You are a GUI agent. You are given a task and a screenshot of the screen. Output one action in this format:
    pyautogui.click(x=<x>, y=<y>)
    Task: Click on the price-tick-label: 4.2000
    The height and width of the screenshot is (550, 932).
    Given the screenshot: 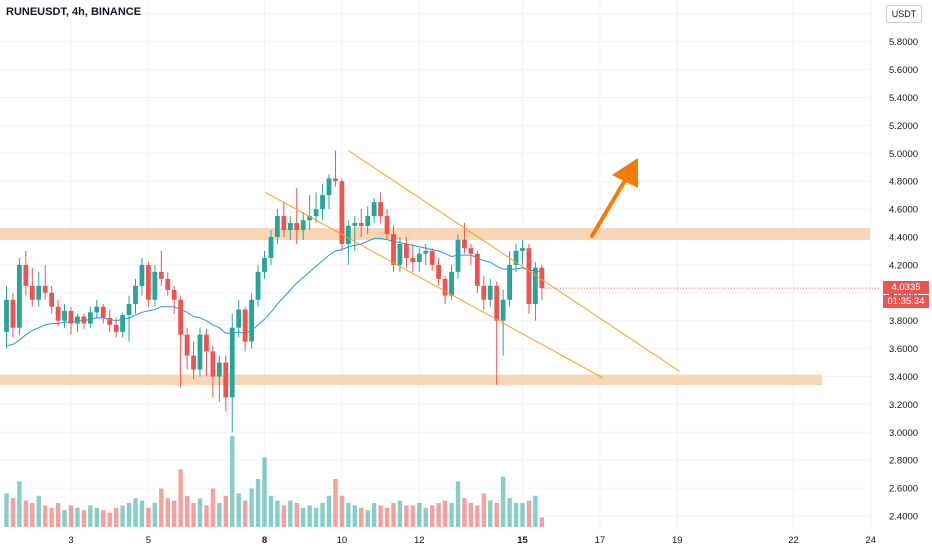 What is the action you would take?
    pyautogui.click(x=903, y=265)
    